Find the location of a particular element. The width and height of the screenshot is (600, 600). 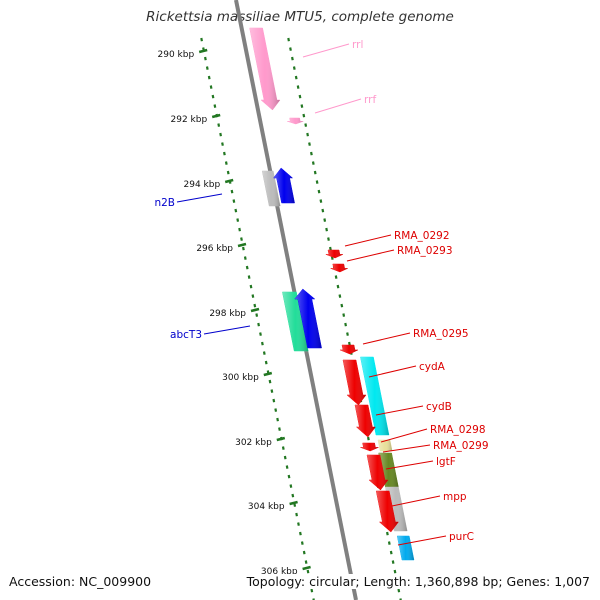

feature-rma-0299-shading is located at coordinates (369, 447).